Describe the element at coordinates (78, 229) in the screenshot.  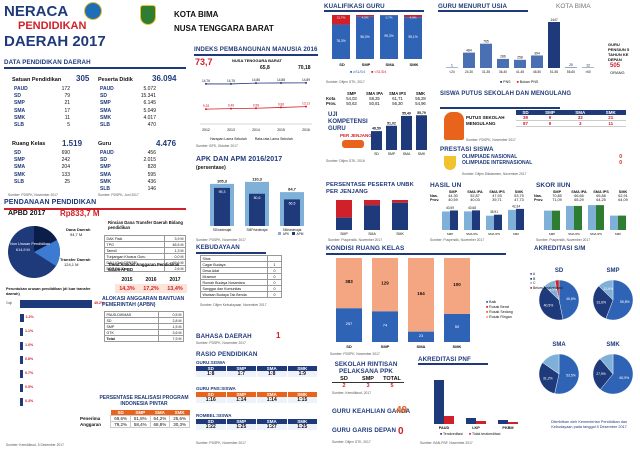
I see `pie-label-dana-daerah: Dana Daerah` at that location.